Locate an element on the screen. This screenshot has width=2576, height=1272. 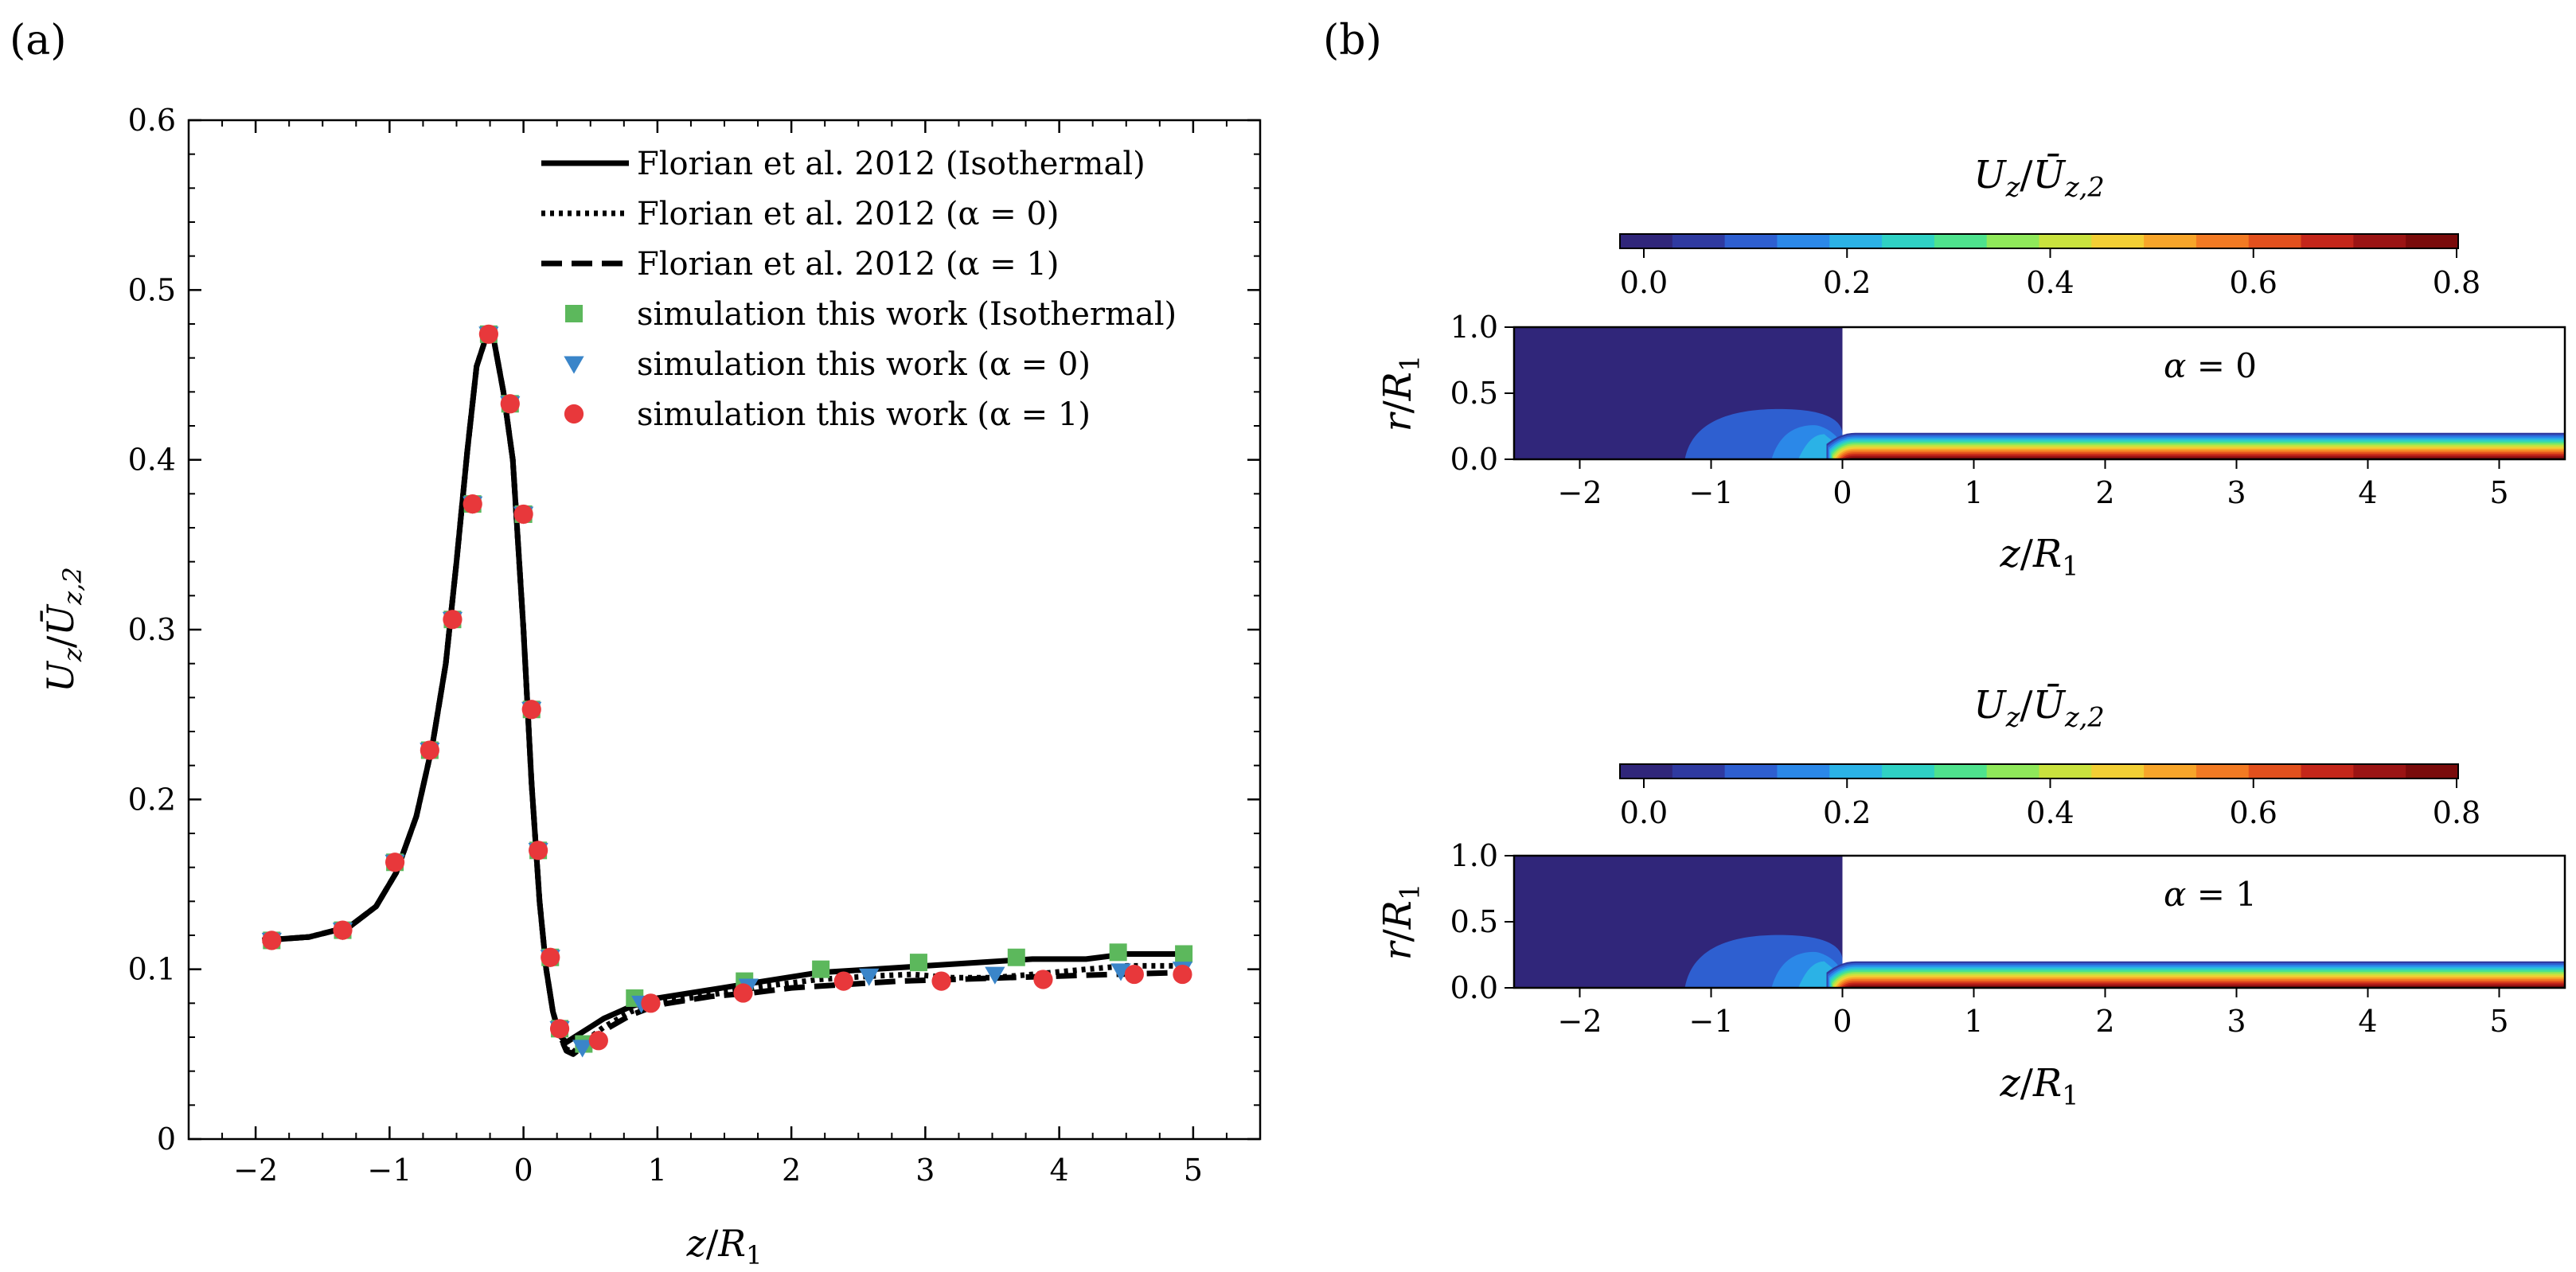
x-tick-label: 2 is located at coordinates (2104, 1021).